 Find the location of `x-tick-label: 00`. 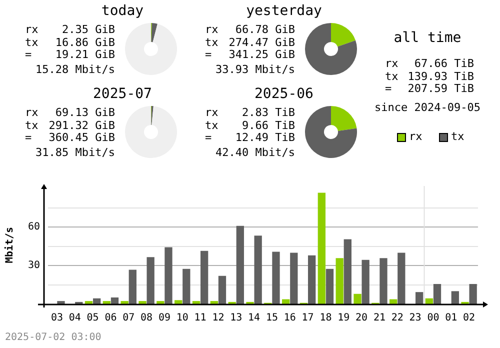

x-tick-label: 00 is located at coordinates (433, 318).